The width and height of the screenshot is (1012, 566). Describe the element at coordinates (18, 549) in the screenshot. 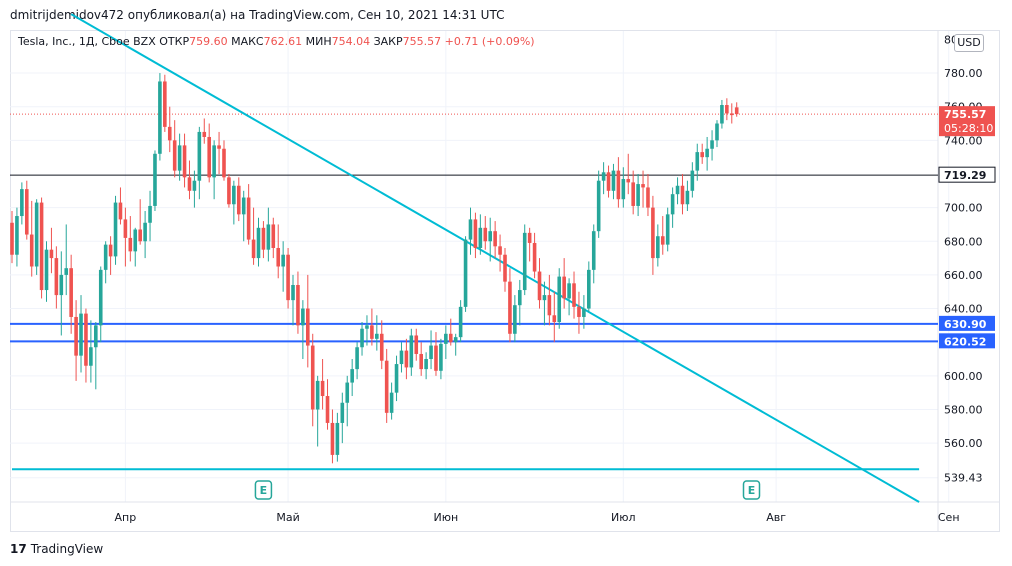

I see `tradingview-logo-icon: 17` at that location.